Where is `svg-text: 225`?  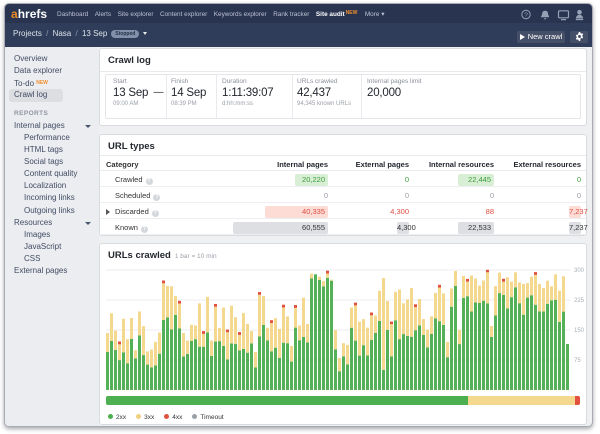
svg-text: 225 is located at coordinates (579, 301).